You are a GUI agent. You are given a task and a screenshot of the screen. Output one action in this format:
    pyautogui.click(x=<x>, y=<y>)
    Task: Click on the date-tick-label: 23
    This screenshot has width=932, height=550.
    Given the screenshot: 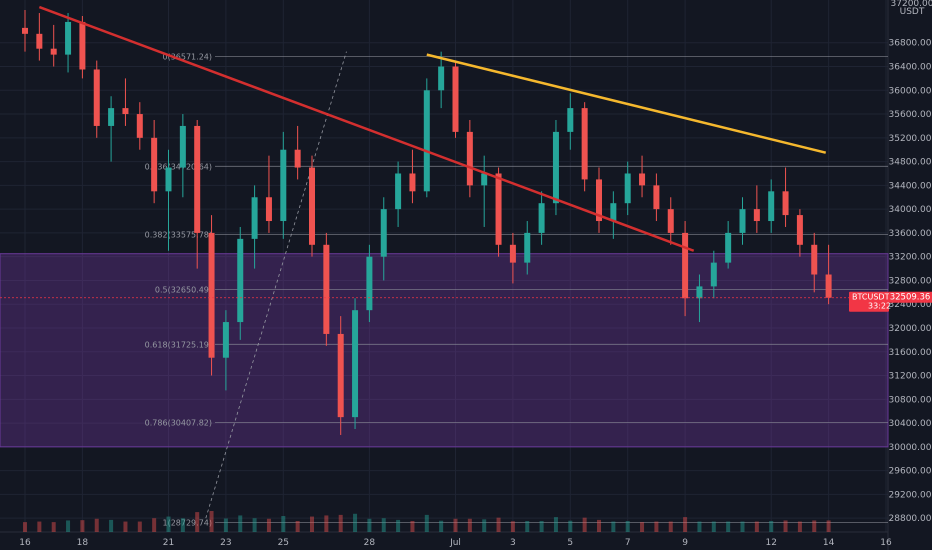 What is the action you would take?
    pyautogui.click(x=225, y=543)
    